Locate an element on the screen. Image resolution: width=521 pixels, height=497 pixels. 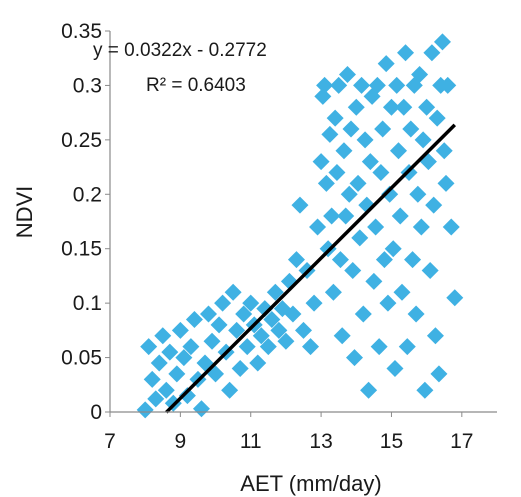
y-tick-label: 0.2 is located at coordinates (87, 194).